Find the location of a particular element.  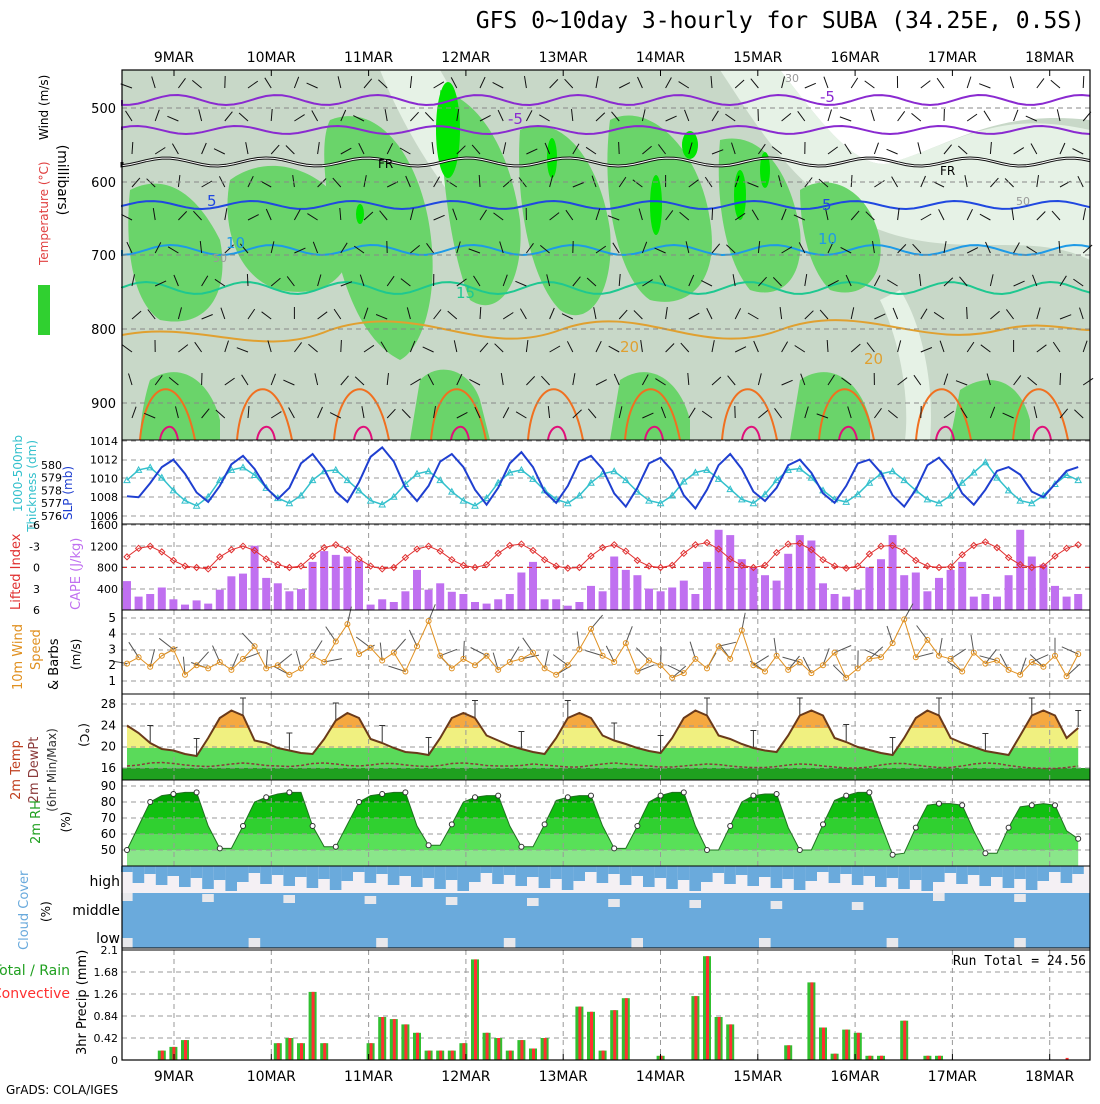

cape-label: CAPE (J/kg) is located at coordinates (76, 574).